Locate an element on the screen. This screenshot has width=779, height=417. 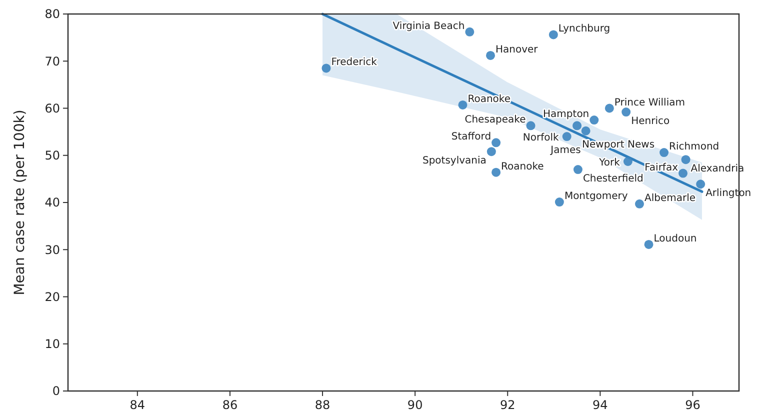
y-tick-label: 50 is located at coordinates (52, 155).